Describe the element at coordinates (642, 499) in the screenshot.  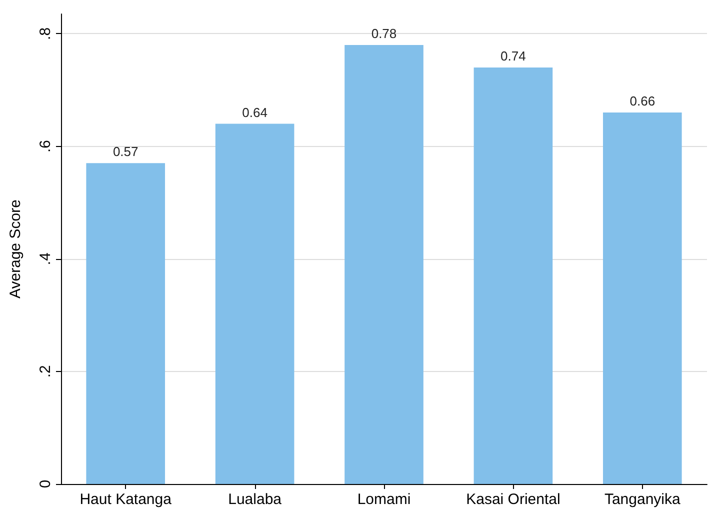
I see `x-tick-label: Tanganyika` at that location.